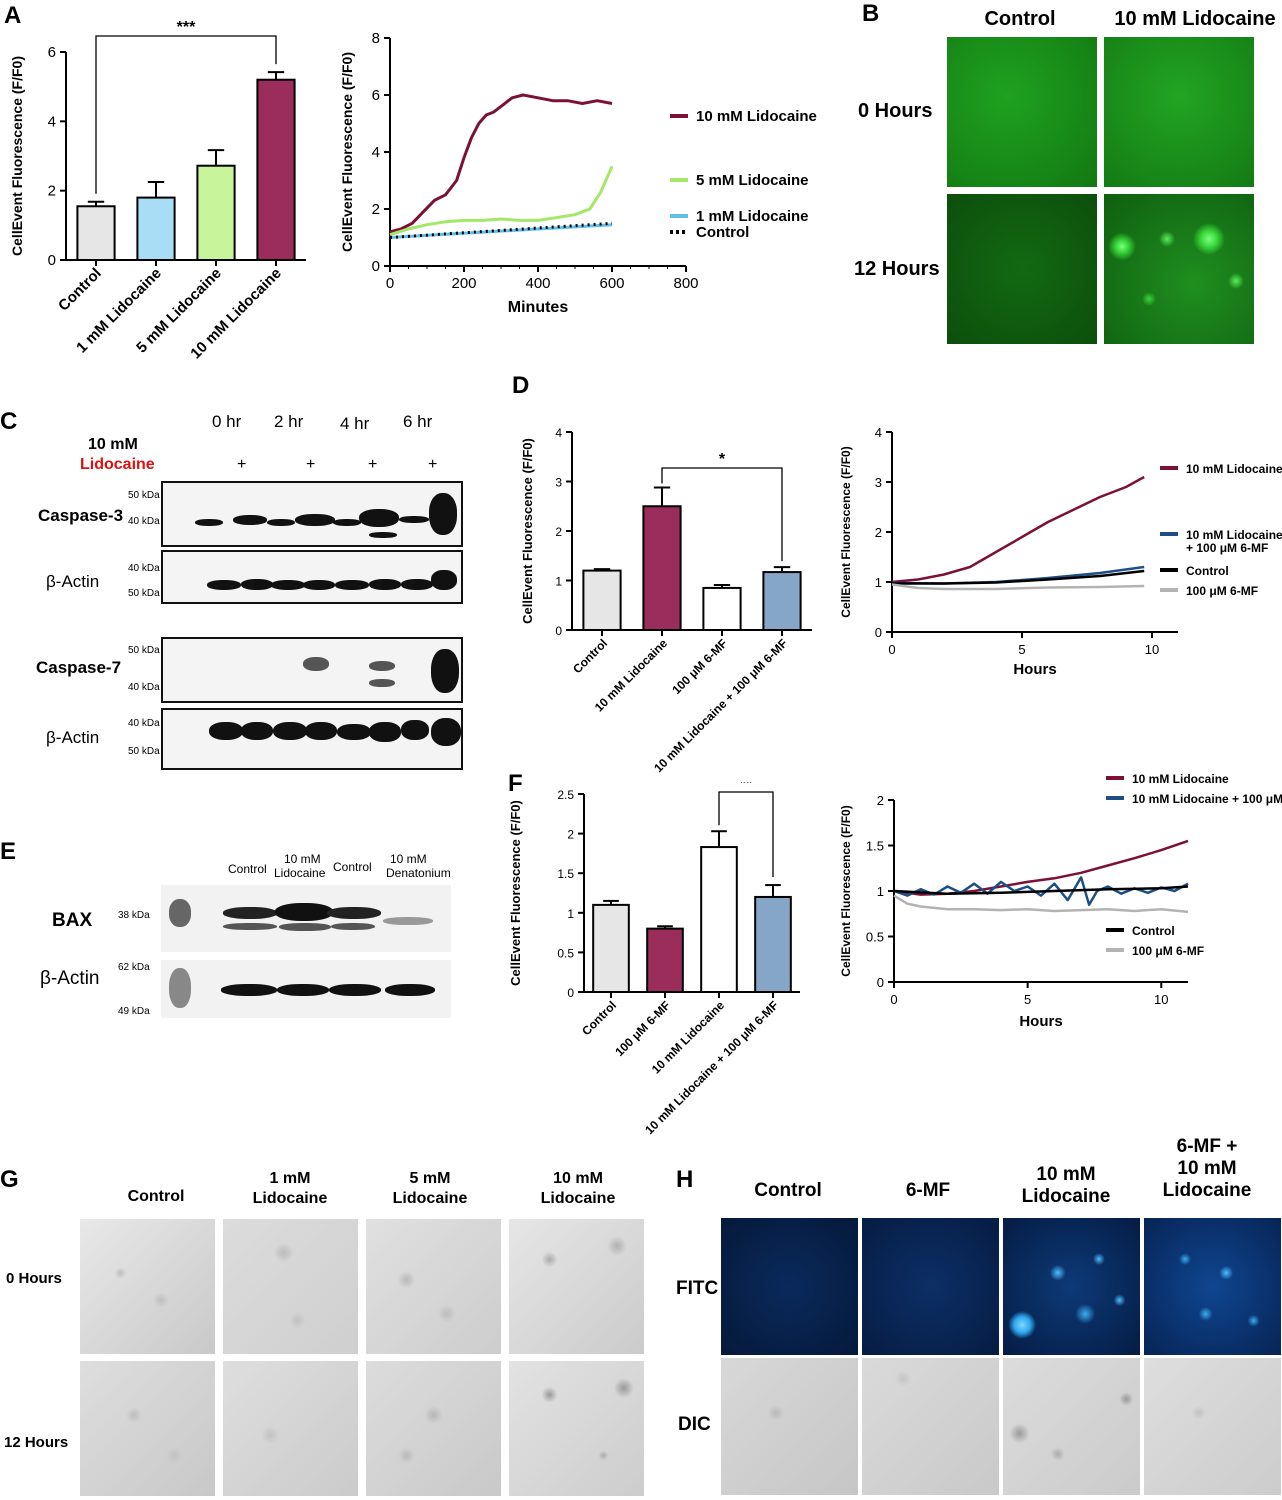  I want to click on panel-label-d: D, so click(521, 385).